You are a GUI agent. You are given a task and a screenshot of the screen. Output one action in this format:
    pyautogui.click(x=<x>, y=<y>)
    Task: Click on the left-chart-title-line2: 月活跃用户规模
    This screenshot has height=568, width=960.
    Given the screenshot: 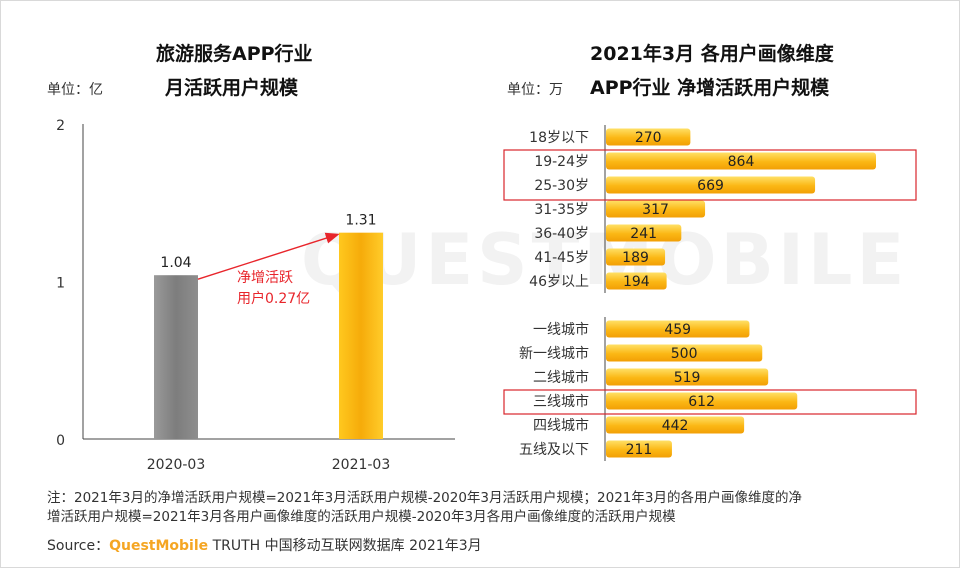 What is the action you would take?
    pyautogui.click(x=232, y=88)
    